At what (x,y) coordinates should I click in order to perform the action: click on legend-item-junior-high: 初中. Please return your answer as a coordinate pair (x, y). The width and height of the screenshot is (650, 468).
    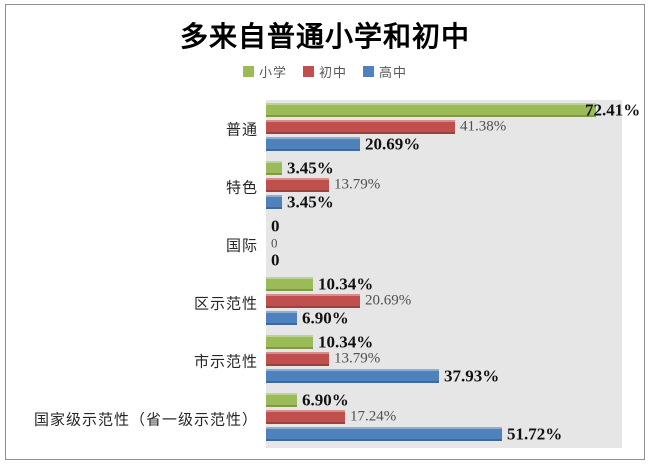
    Looking at the image, I should click on (324, 71).